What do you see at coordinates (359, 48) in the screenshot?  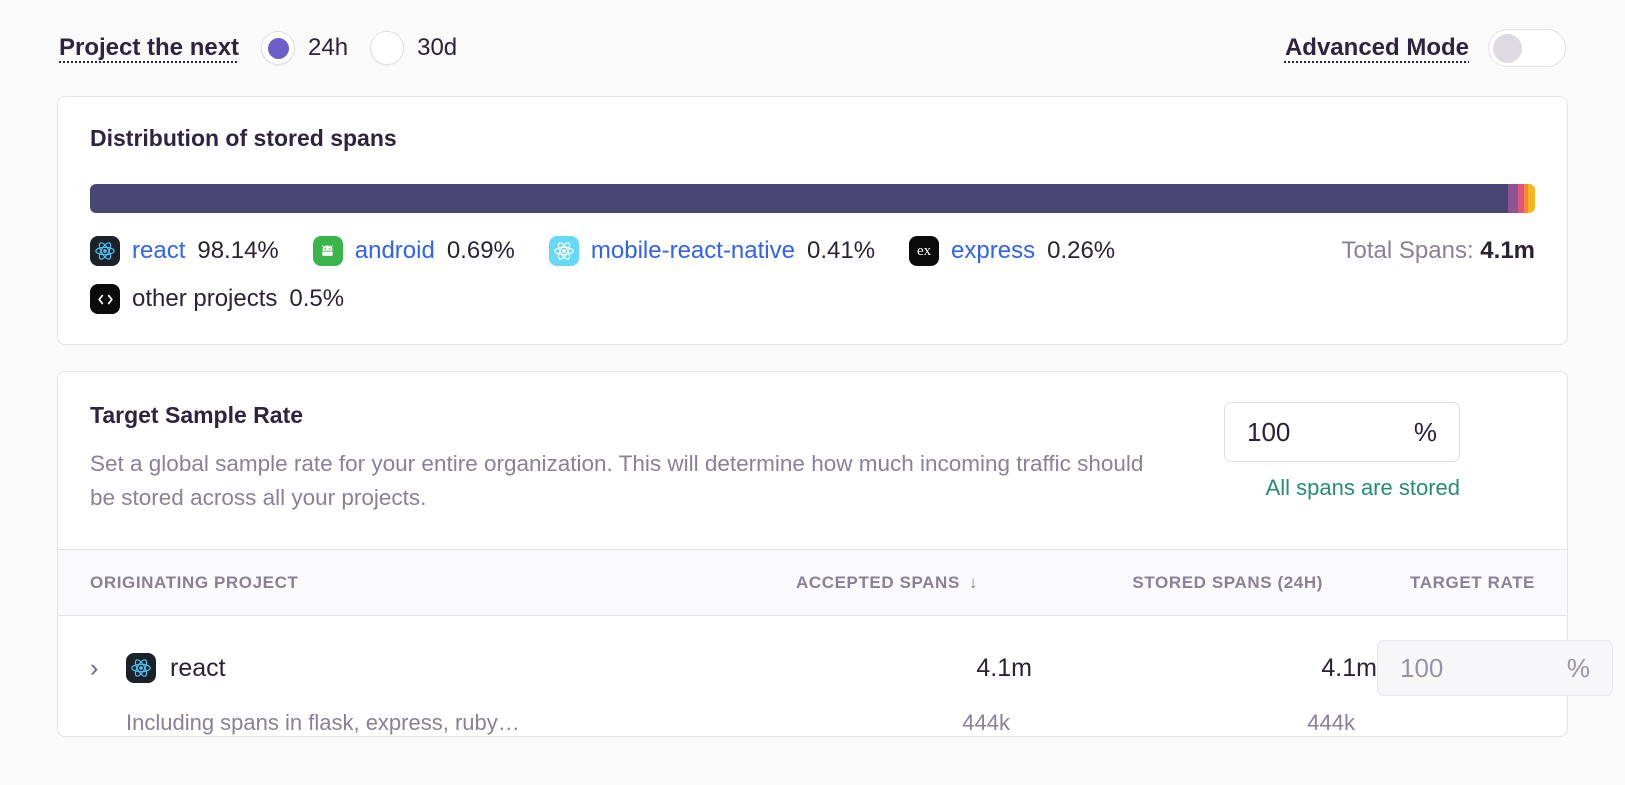 I see `period-radio-group: 24h 30d` at bounding box center [359, 48].